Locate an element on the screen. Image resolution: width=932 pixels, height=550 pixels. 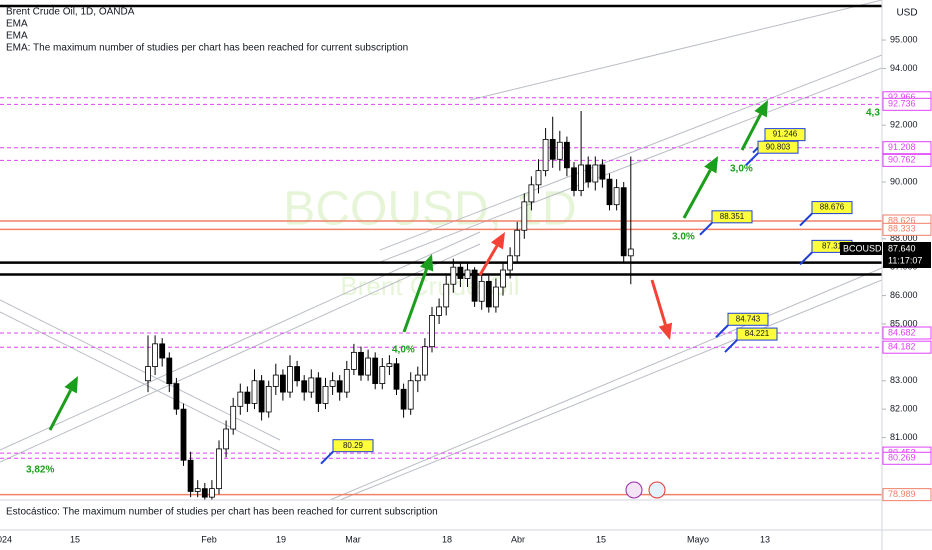
level-label: 88.626 is located at coordinates (902, 220).